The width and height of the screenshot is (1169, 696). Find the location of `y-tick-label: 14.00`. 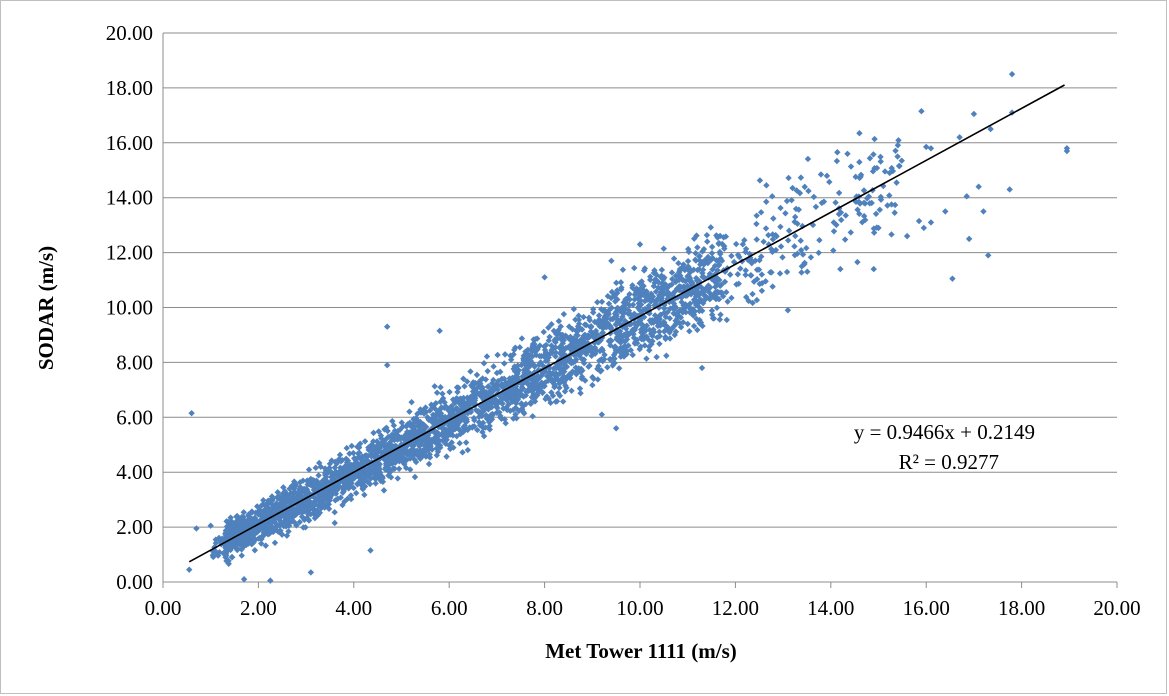

y-tick-label: 14.00 is located at coordinates (129, 198).